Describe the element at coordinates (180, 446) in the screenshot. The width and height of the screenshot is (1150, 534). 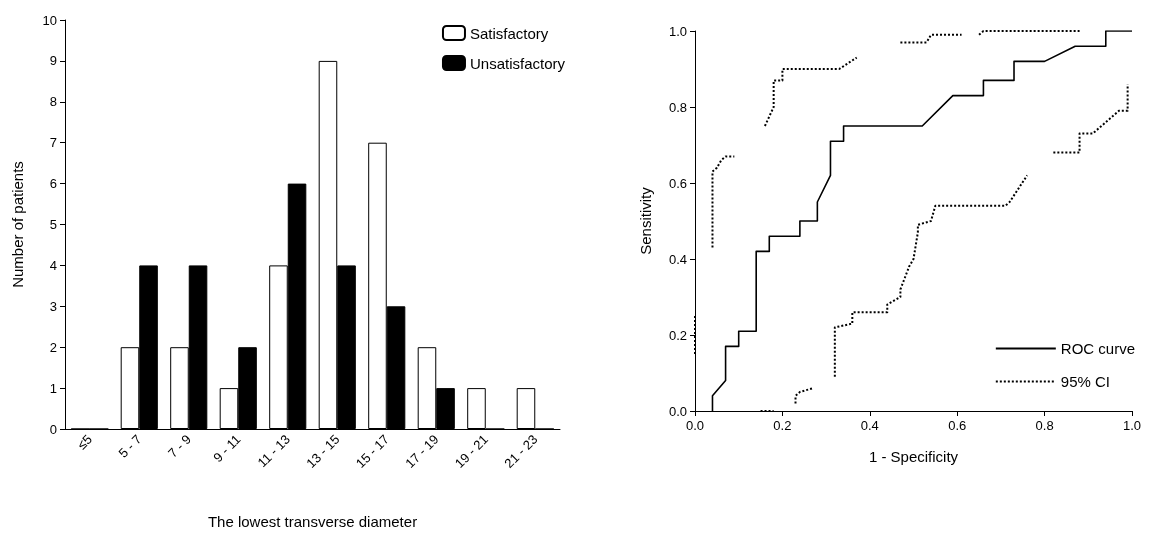
I see `x-tick-label: 7 - 9` at that location.